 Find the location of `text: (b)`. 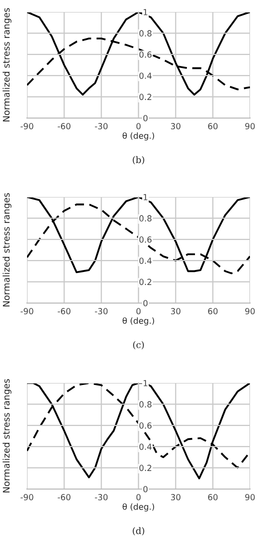

text: (b) is located at coordinates (138, 160).